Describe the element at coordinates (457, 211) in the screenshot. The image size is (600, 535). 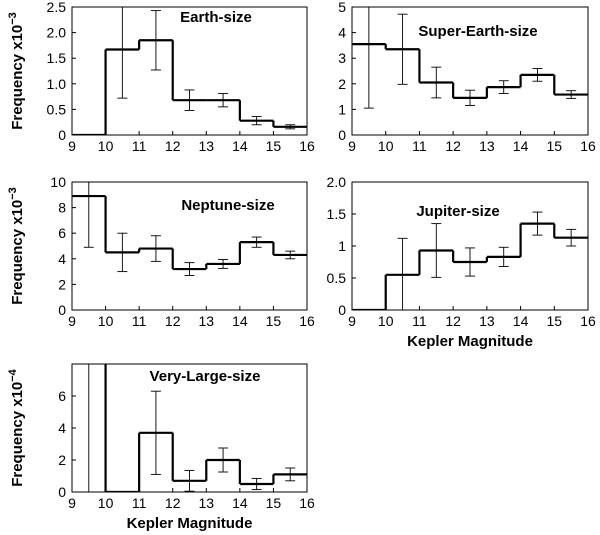
I see `panel-title: Jupiter-size` at that location.